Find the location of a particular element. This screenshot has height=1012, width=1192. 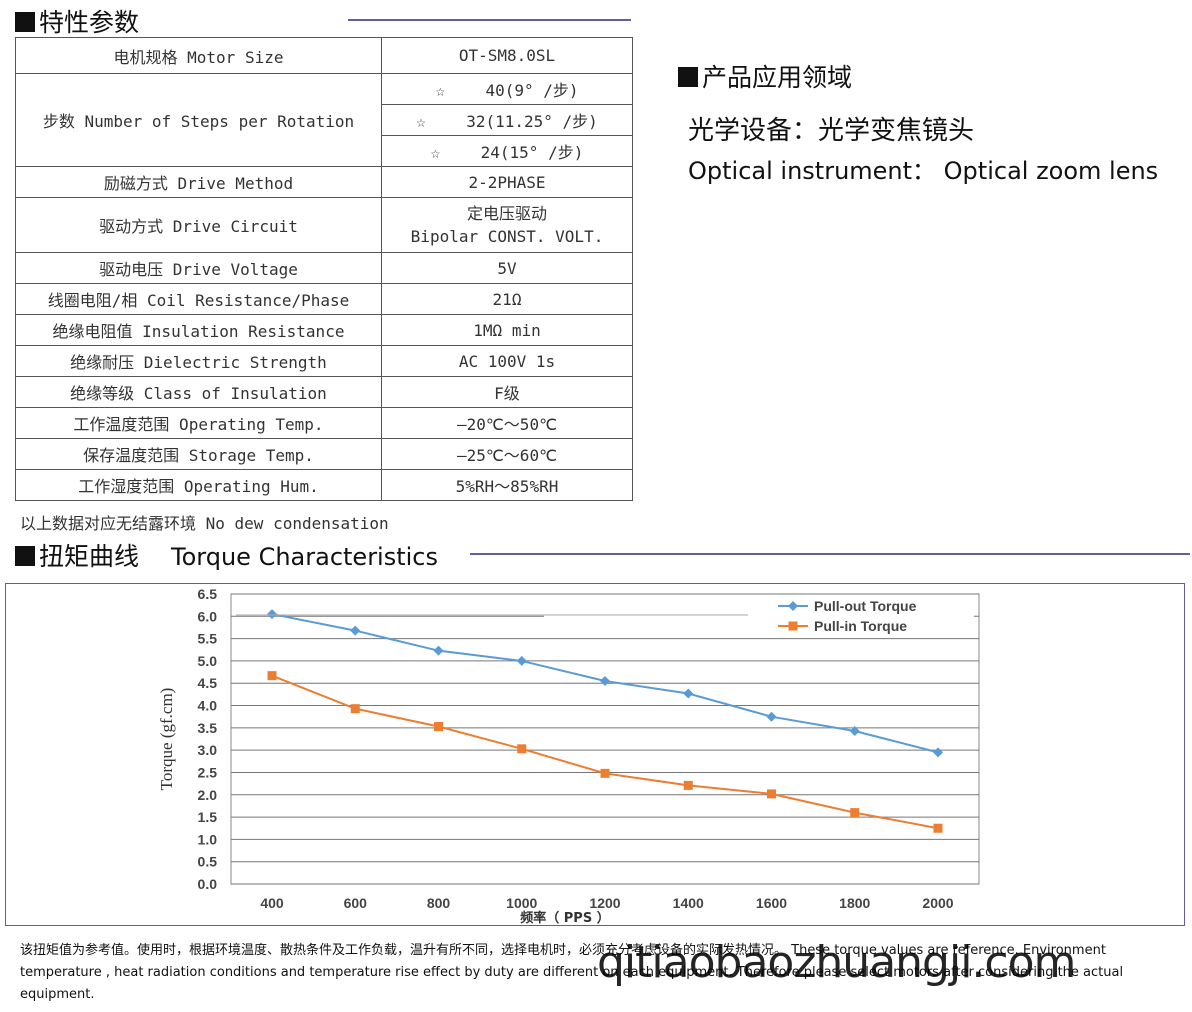

x-axis-label: 频率（ PPS ） is located at coordinates (564, 917).